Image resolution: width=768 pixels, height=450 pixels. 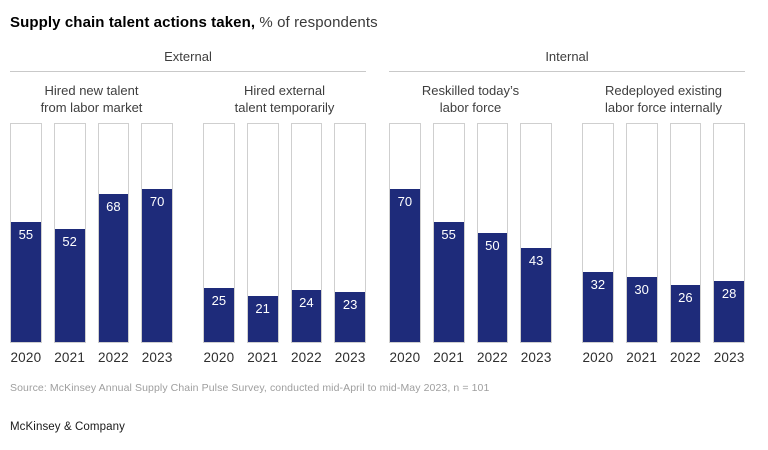 What do you see at coordinates (133, 22) in the screenshot?
I see `title-main: Supply chain talent actions taken,` at bounding box center [133, 22].